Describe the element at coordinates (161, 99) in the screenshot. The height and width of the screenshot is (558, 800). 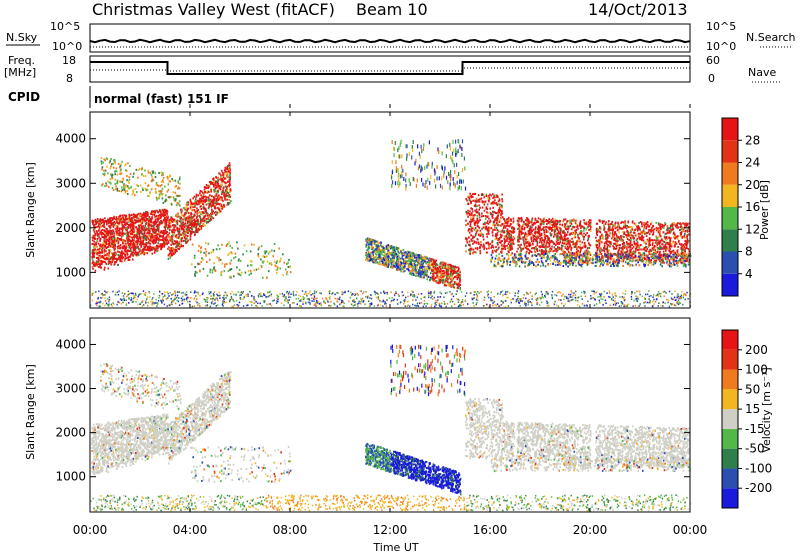
I see `cpid-text: normal (fast) 151 IF` at that location.